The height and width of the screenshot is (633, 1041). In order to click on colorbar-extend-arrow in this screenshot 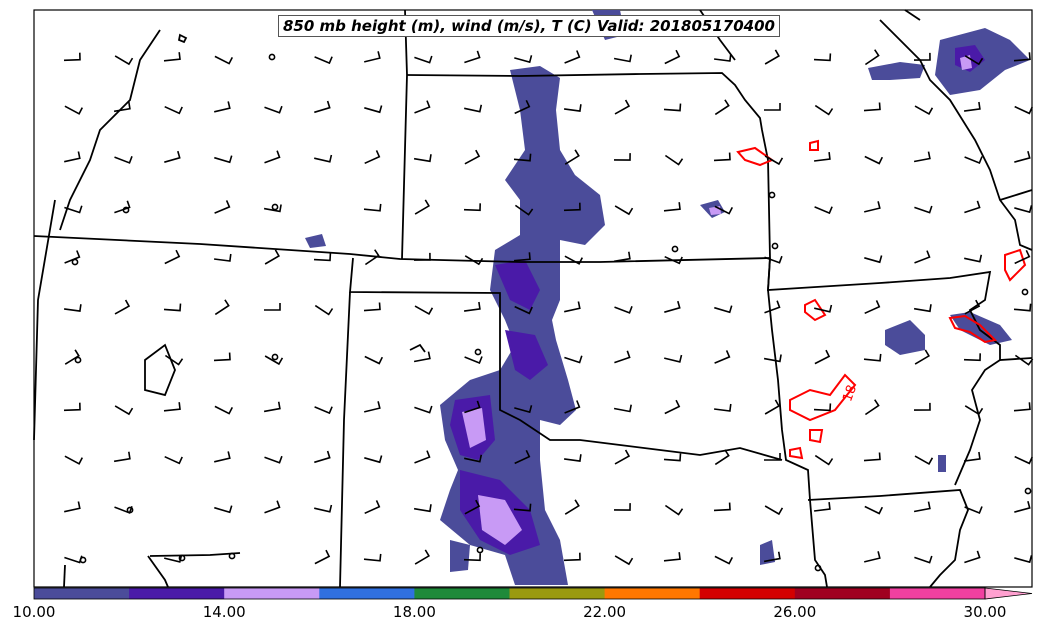, I will do `click(1008, 593)`.